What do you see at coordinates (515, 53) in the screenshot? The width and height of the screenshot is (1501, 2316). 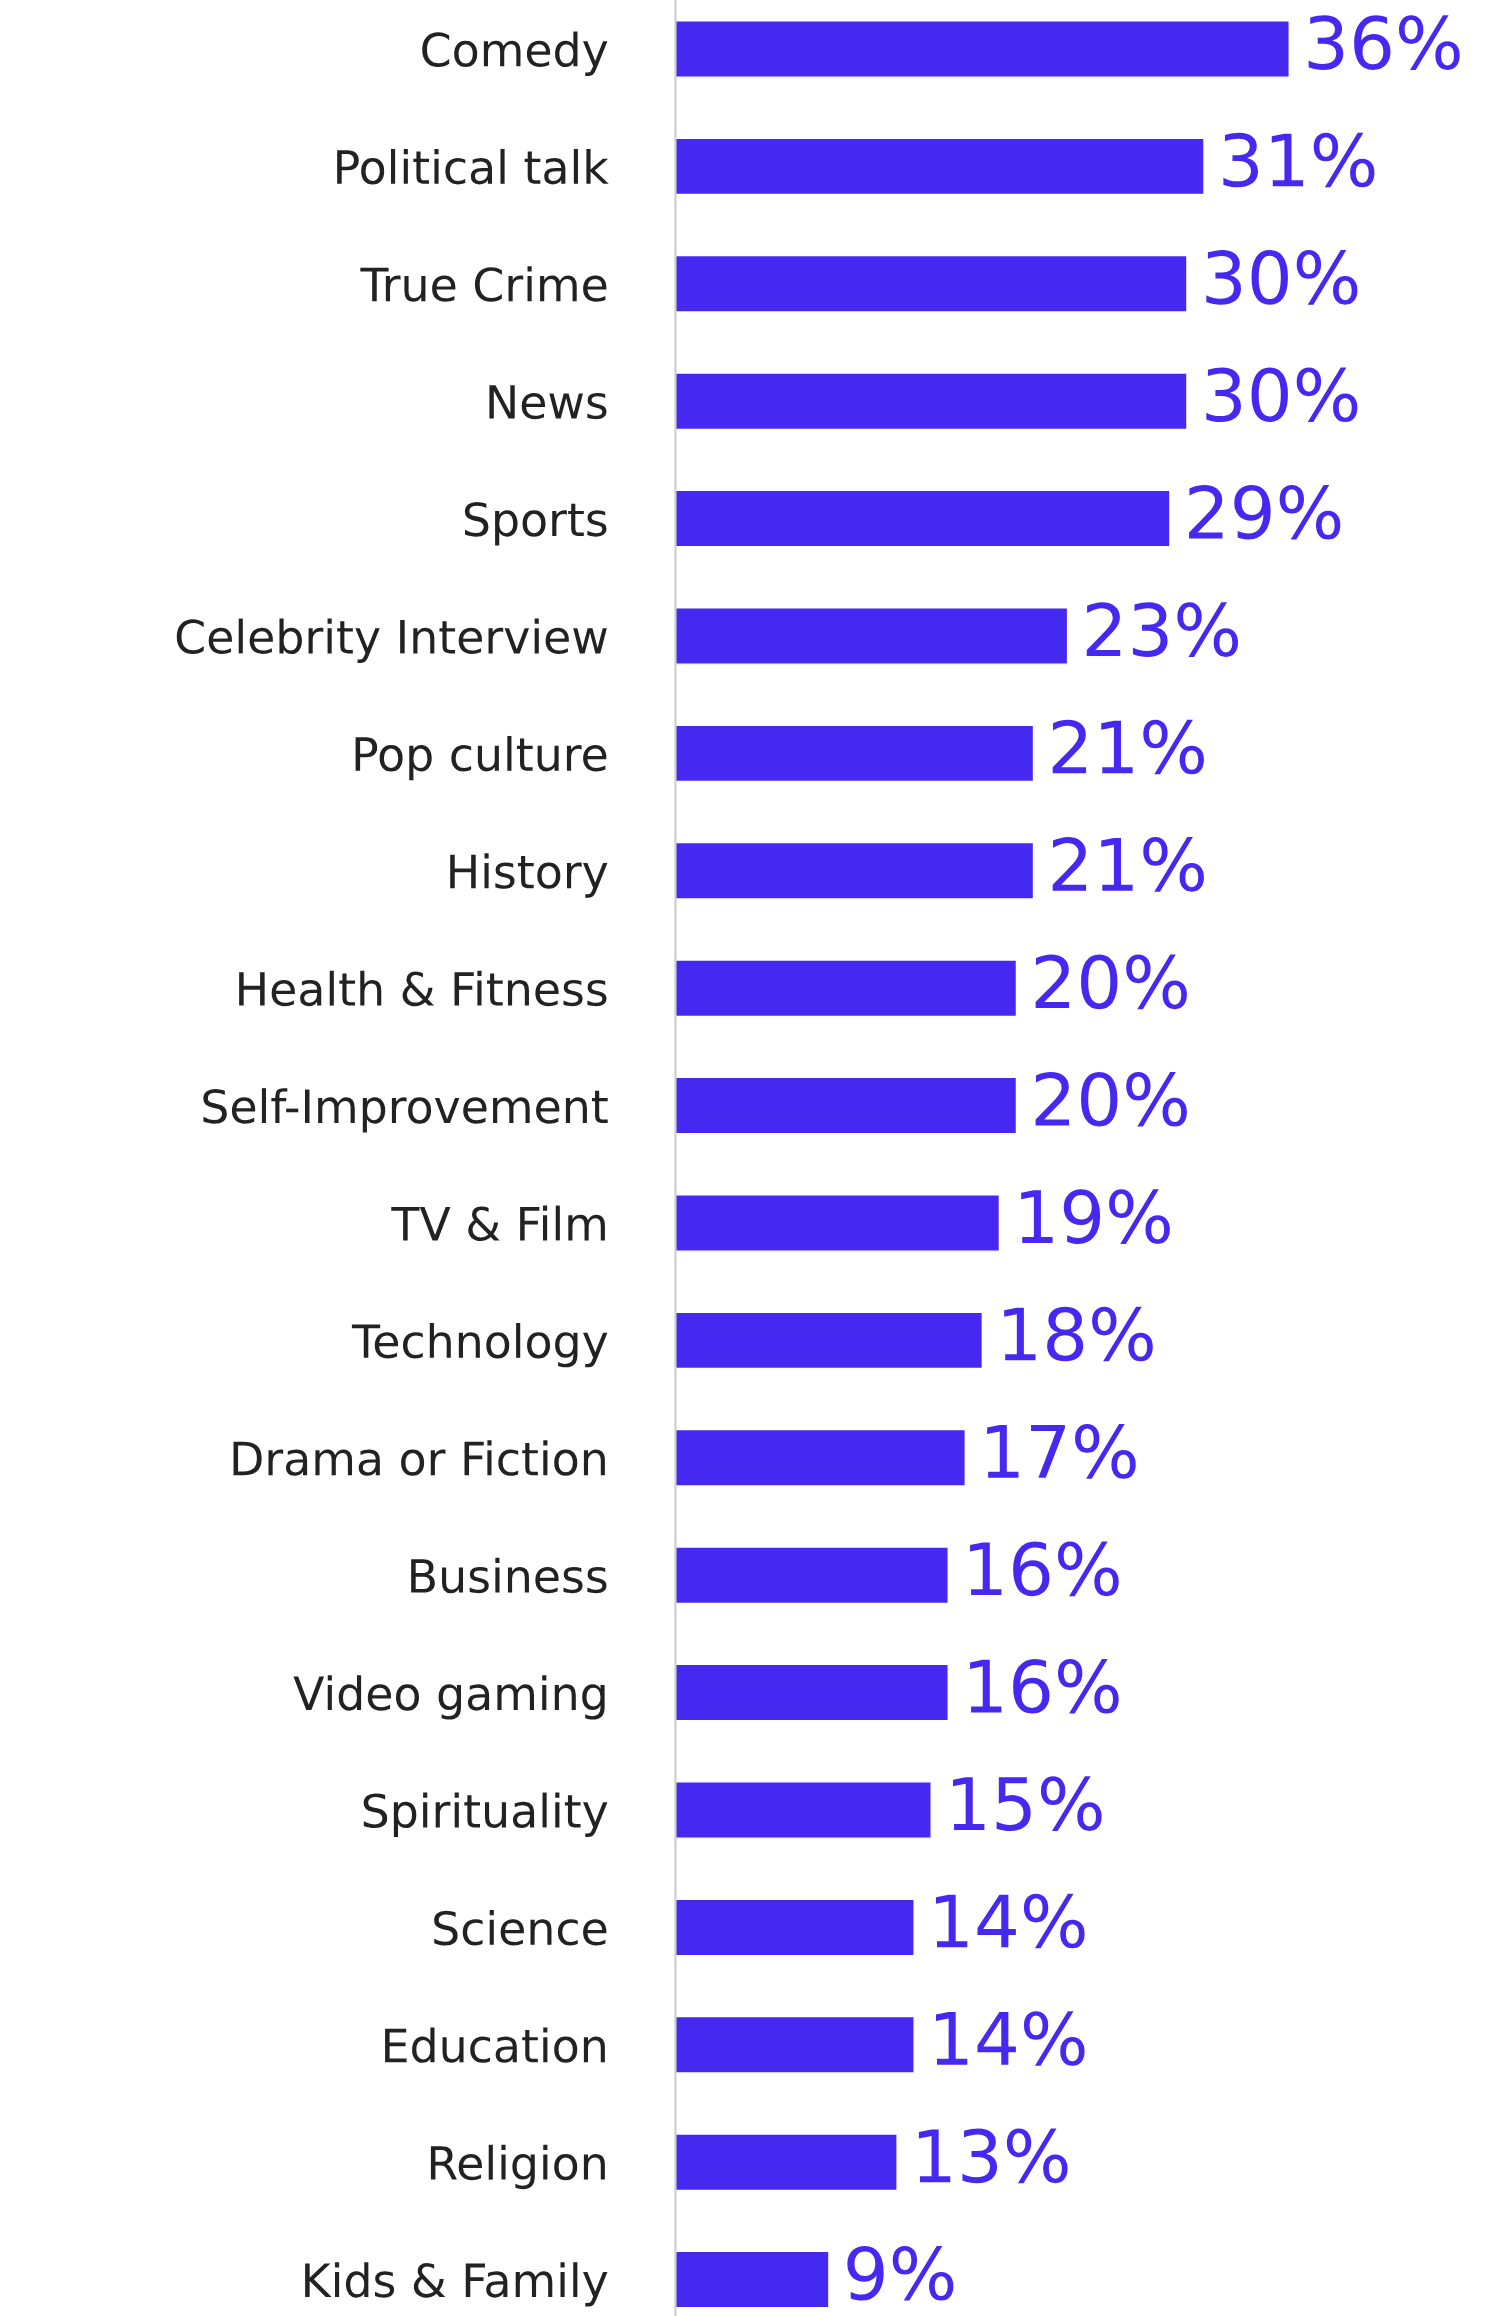 I see `y-tick-label: Comedy` at bounding box center [515, 53].